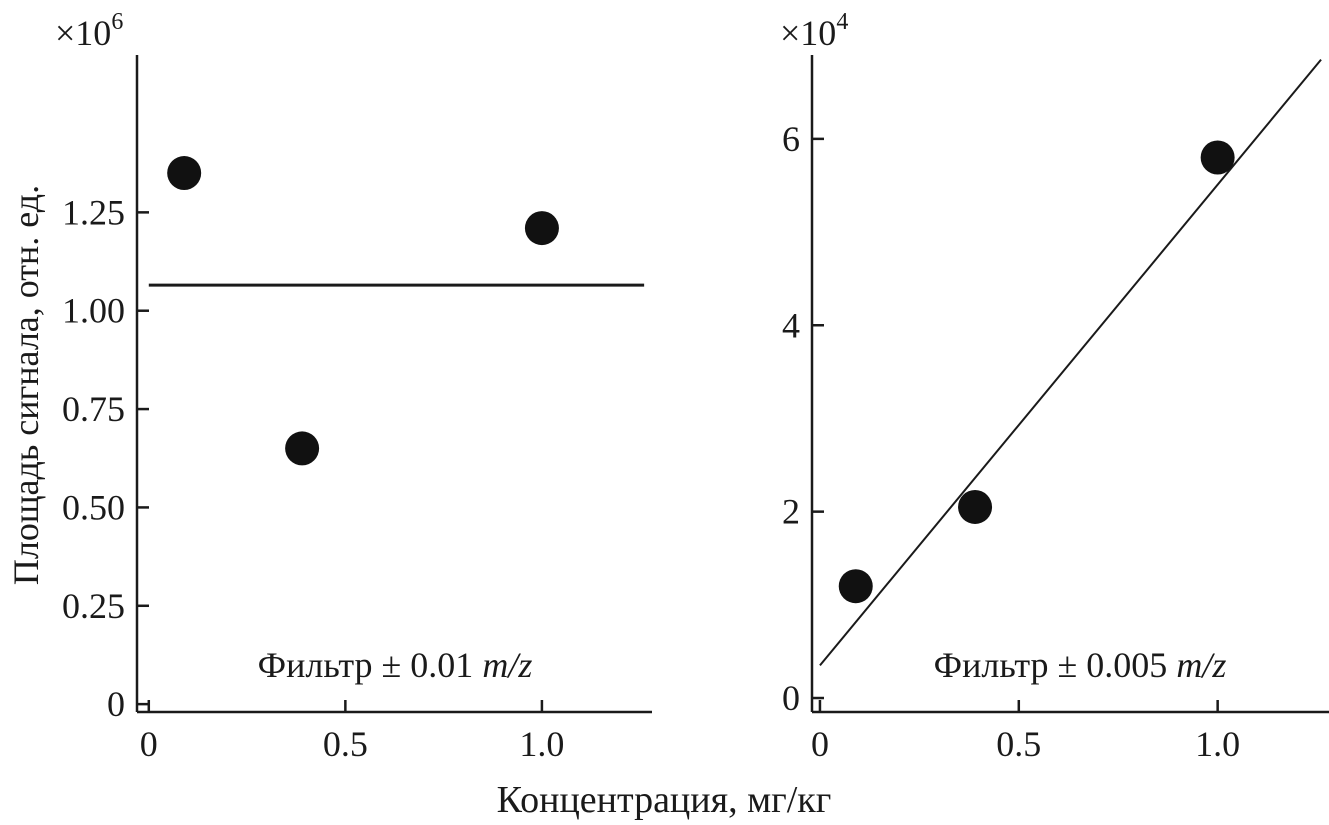 This screenshot has height=825, width=1329. Describe the element at coordinates (791, 512) in the screenshot. I see `y-tick-label: 2` at that location.